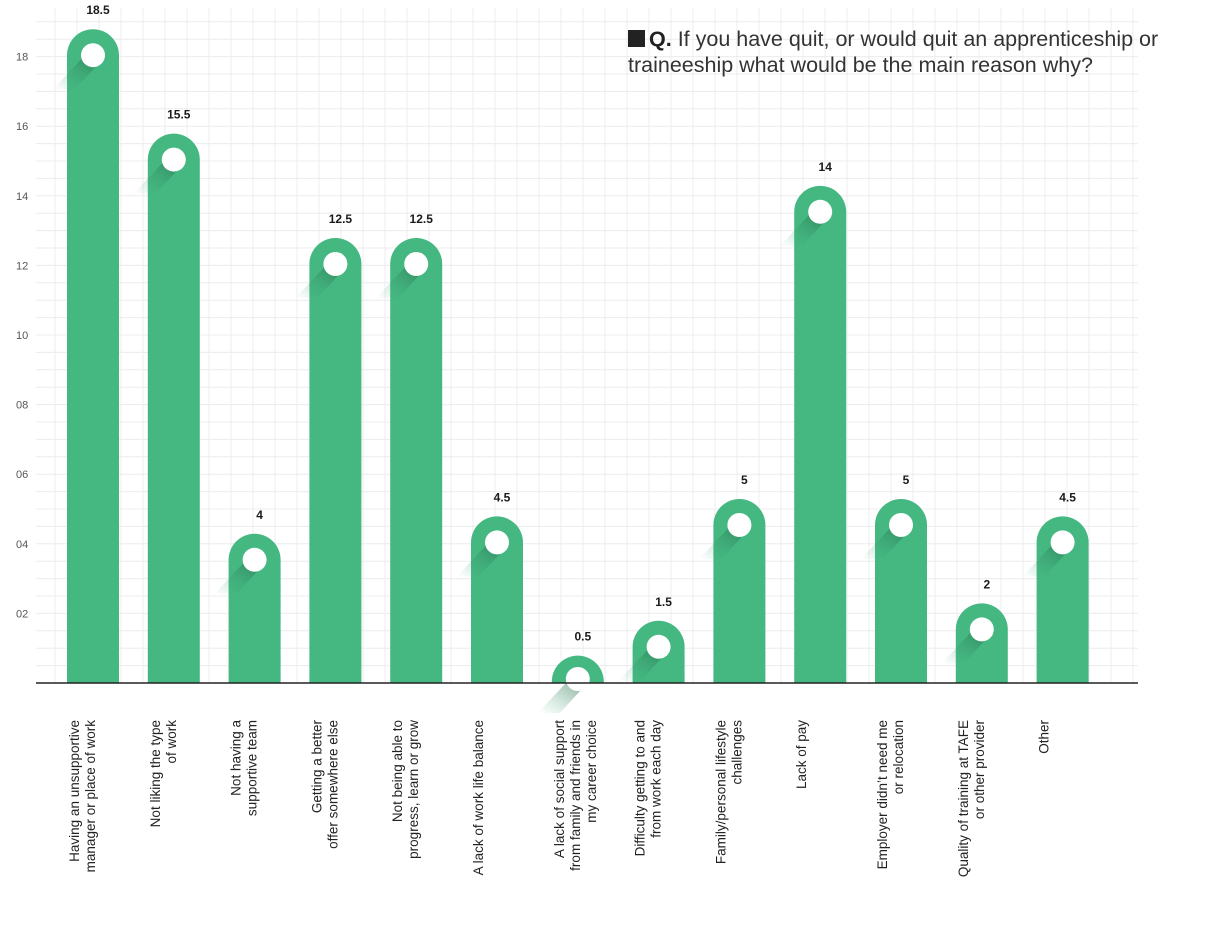 This screenshot has width=1232, height=925. What do you see at coordinates (660, 39) in the screenshot?
I see `question-marker: Q.` at bounding box center [660, 39].